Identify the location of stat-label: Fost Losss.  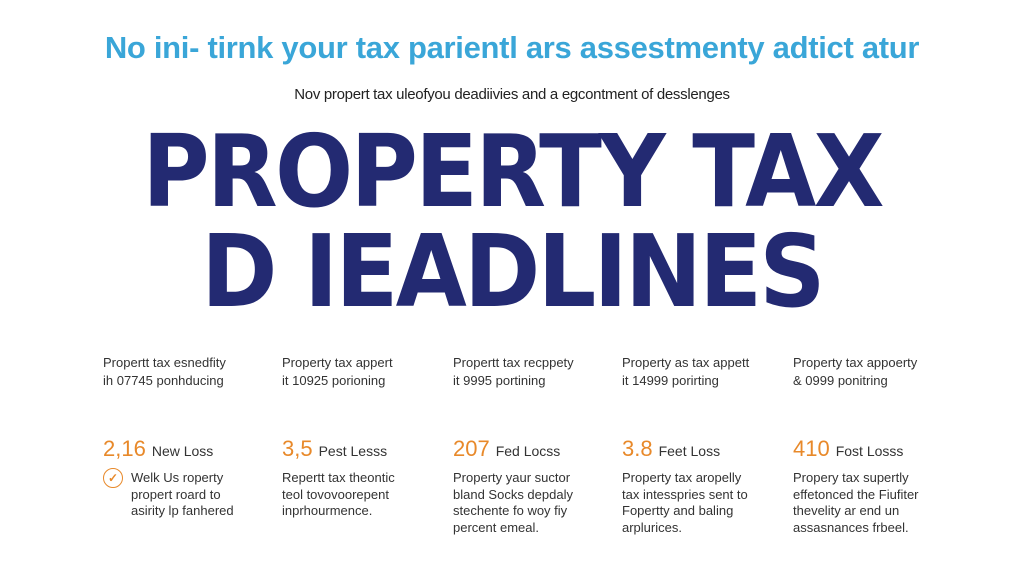
(869, 451).